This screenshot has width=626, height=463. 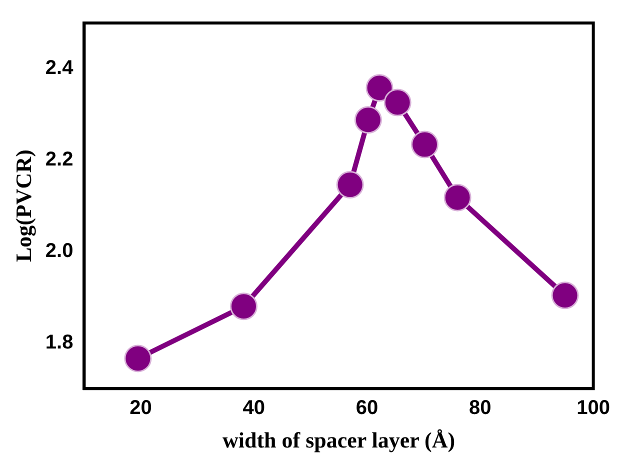 What do you see at coordinates (593, 408) in the screenshot?
I see `x-tick-label: 100` at bounding box center [593, 408].